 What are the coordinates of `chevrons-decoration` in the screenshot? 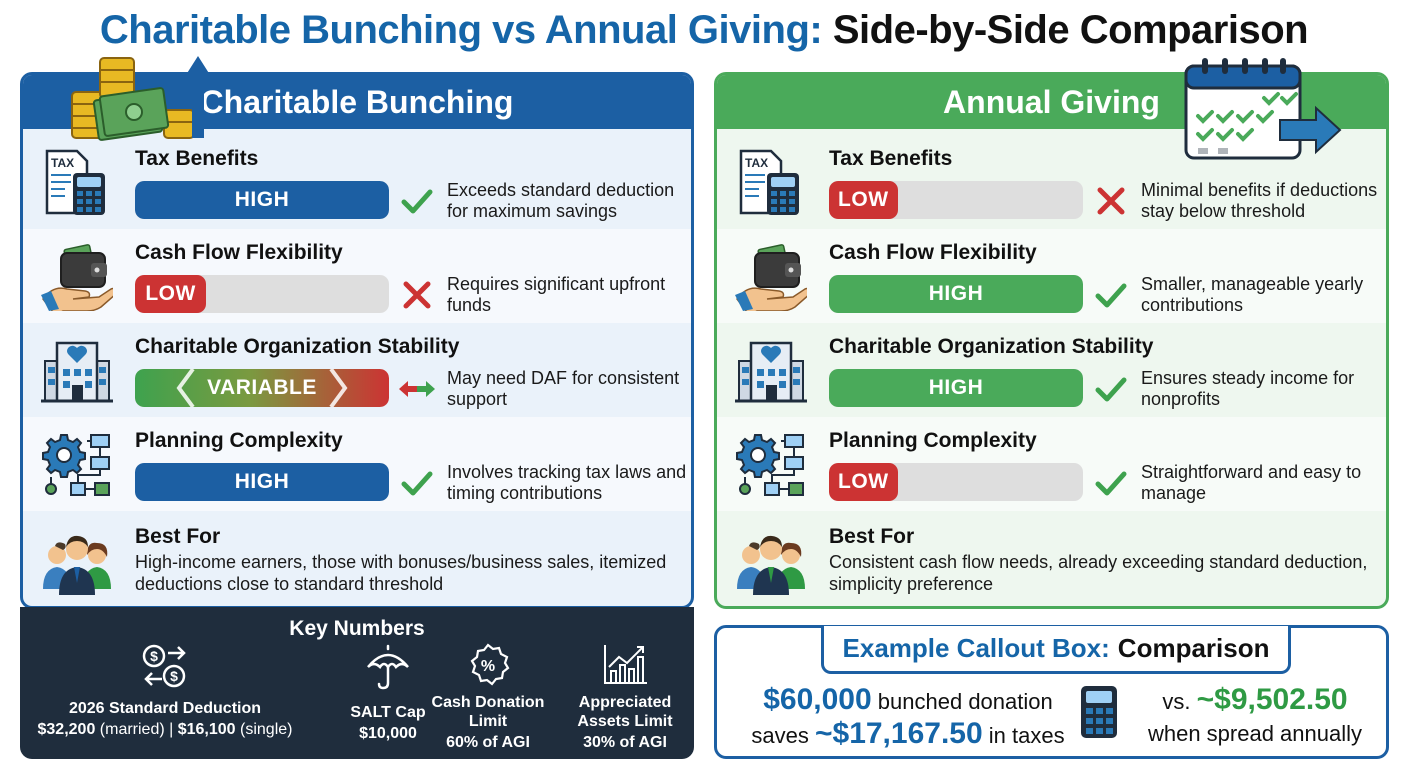 It's located at (262, 388).